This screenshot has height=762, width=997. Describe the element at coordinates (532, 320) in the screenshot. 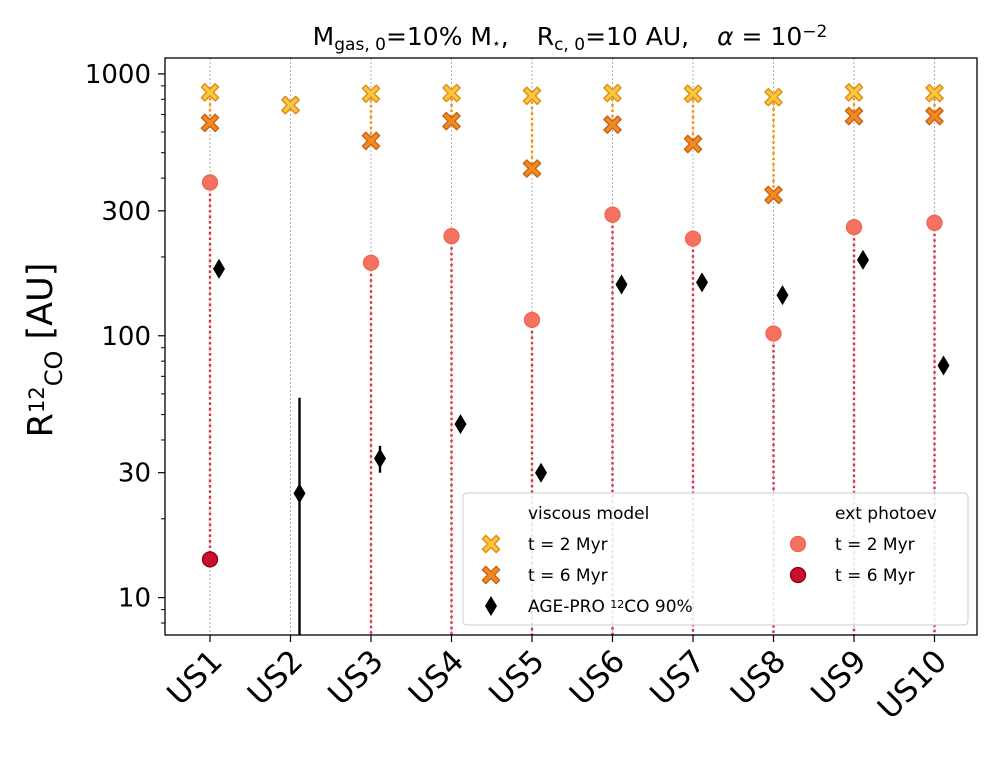

I see `ext-t2-marker-us5` at that location.